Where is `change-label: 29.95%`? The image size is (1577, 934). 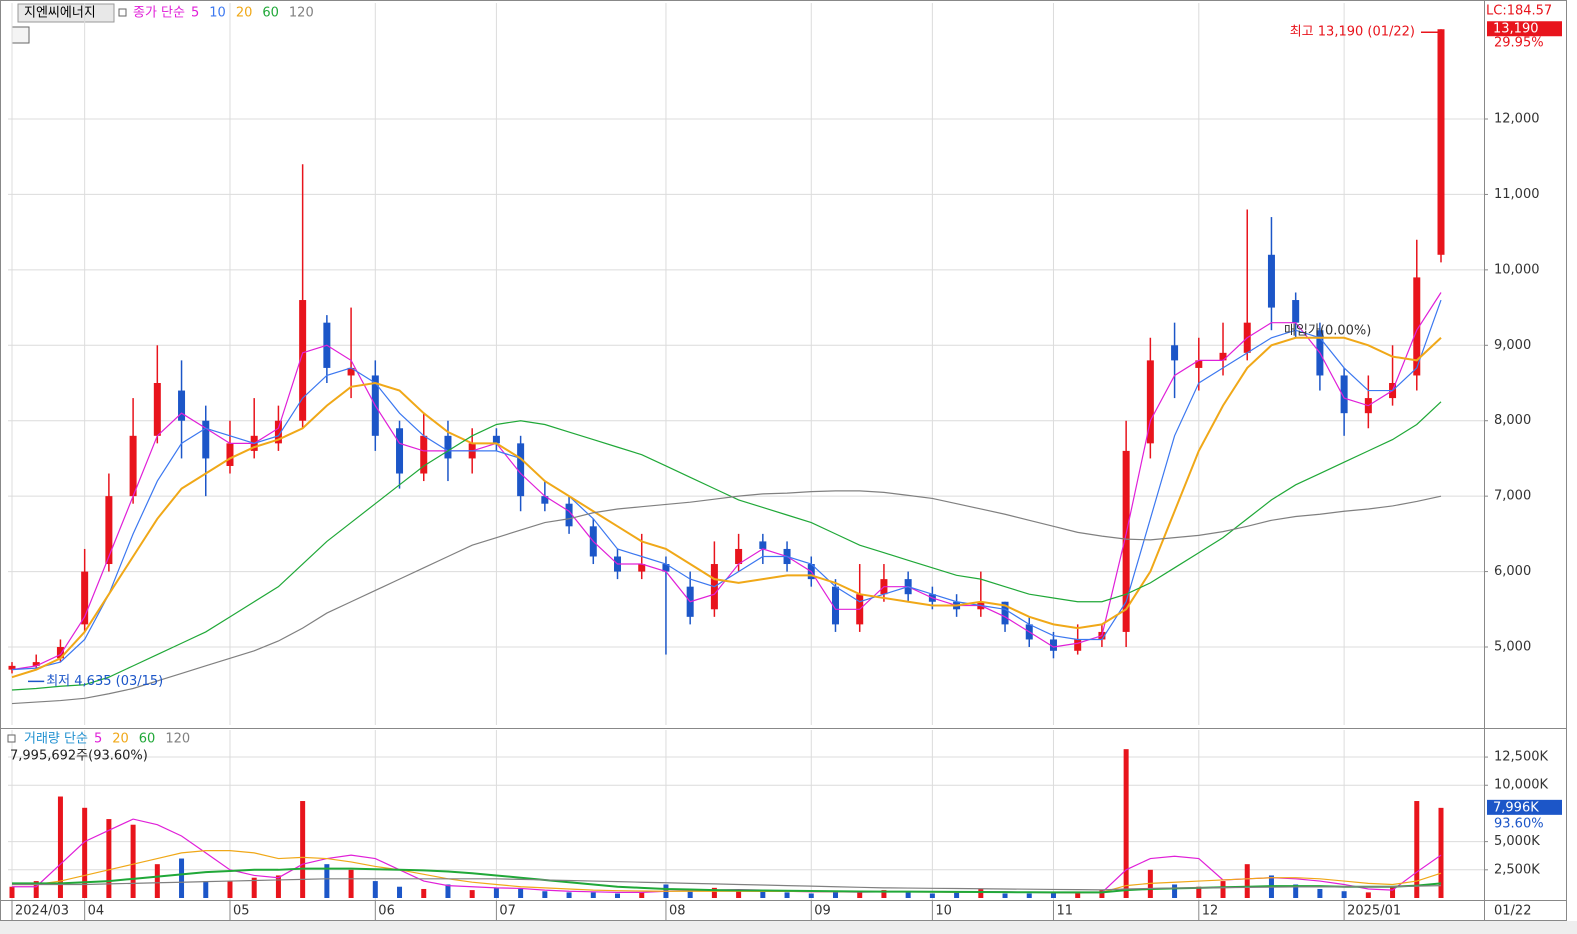
change-label: 29.95% is located at coordinates (1519, 43).